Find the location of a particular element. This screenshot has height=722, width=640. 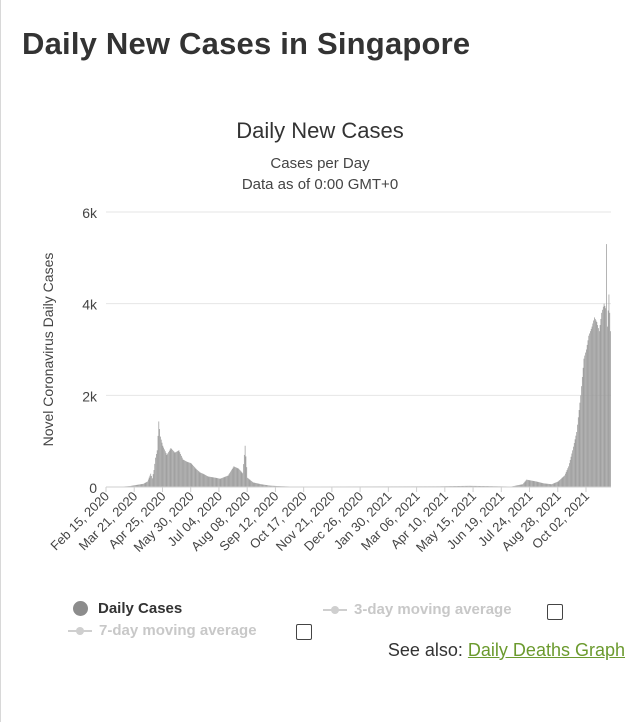

legend-3day-average: 3-day moving average is located at coordinates (417, 609).